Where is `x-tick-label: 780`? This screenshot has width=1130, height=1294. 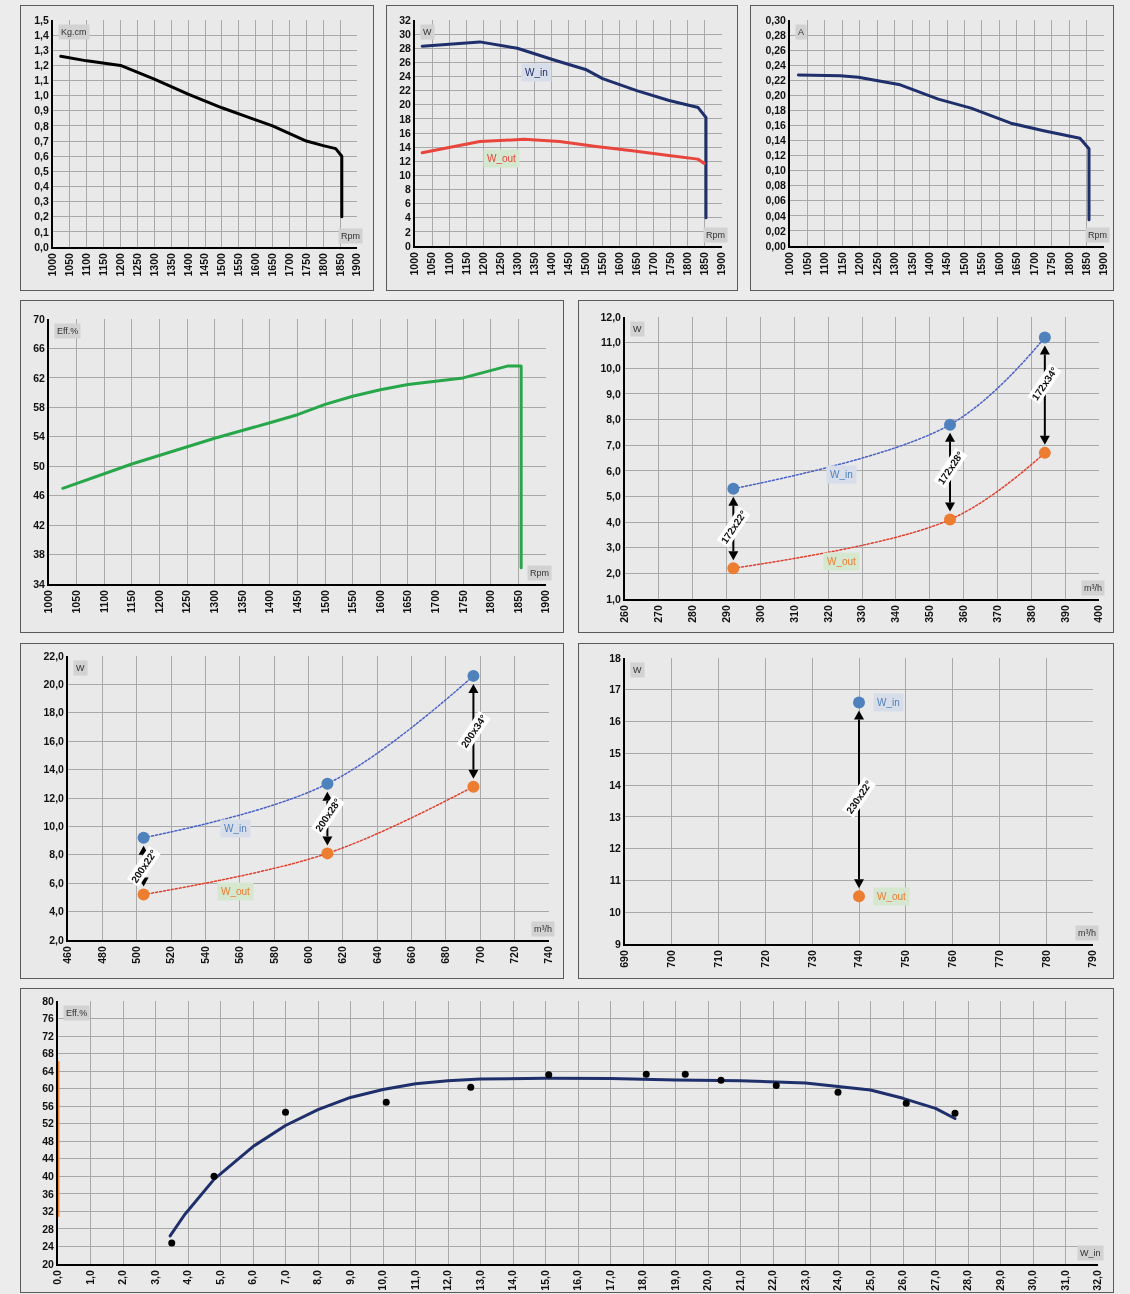
x-tick-label: 780 is located at coordinates (1045, 959).